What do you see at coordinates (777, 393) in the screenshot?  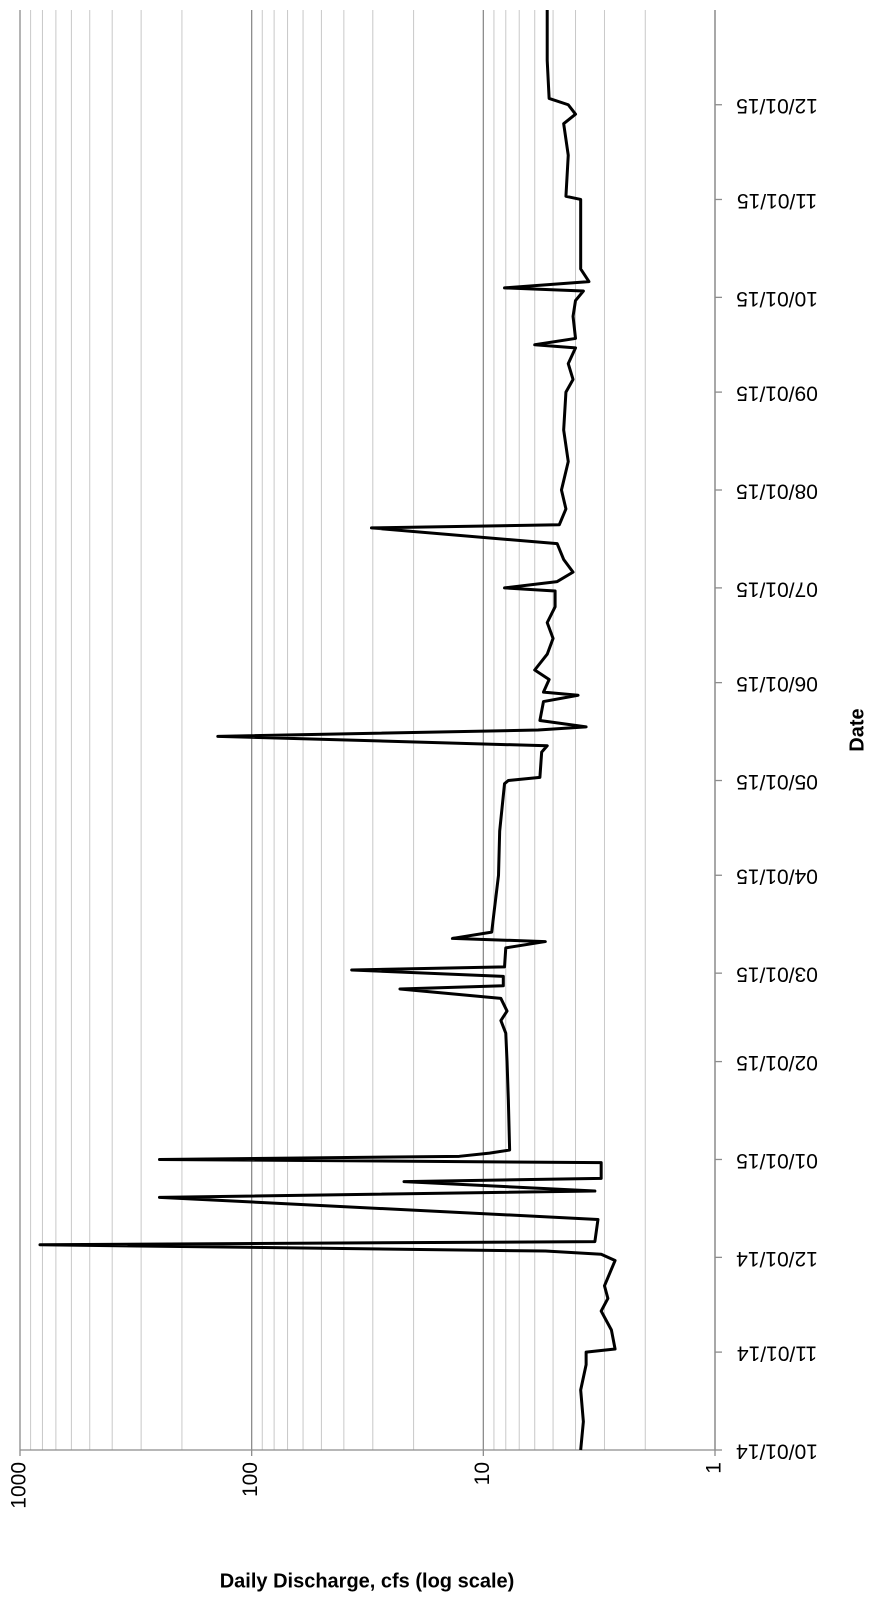 I see `x-tick-label: 09/01/15` at bounding box center [777, 393].